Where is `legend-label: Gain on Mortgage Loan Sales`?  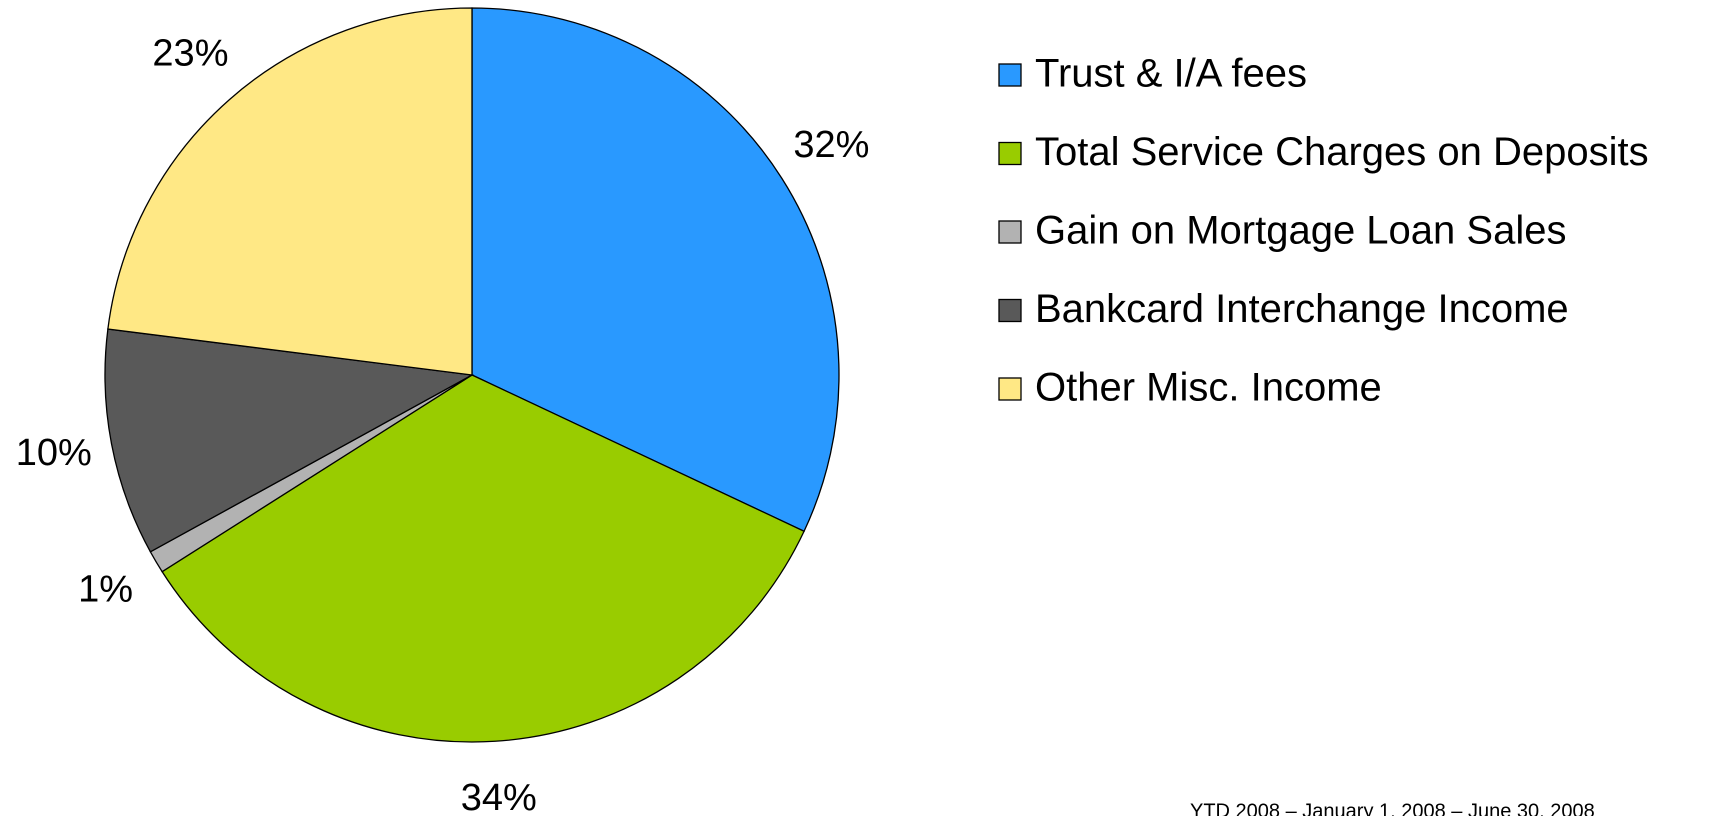 legend-label: Gain on Mortgage Loan Sales is located at coordinates (1300, 231).